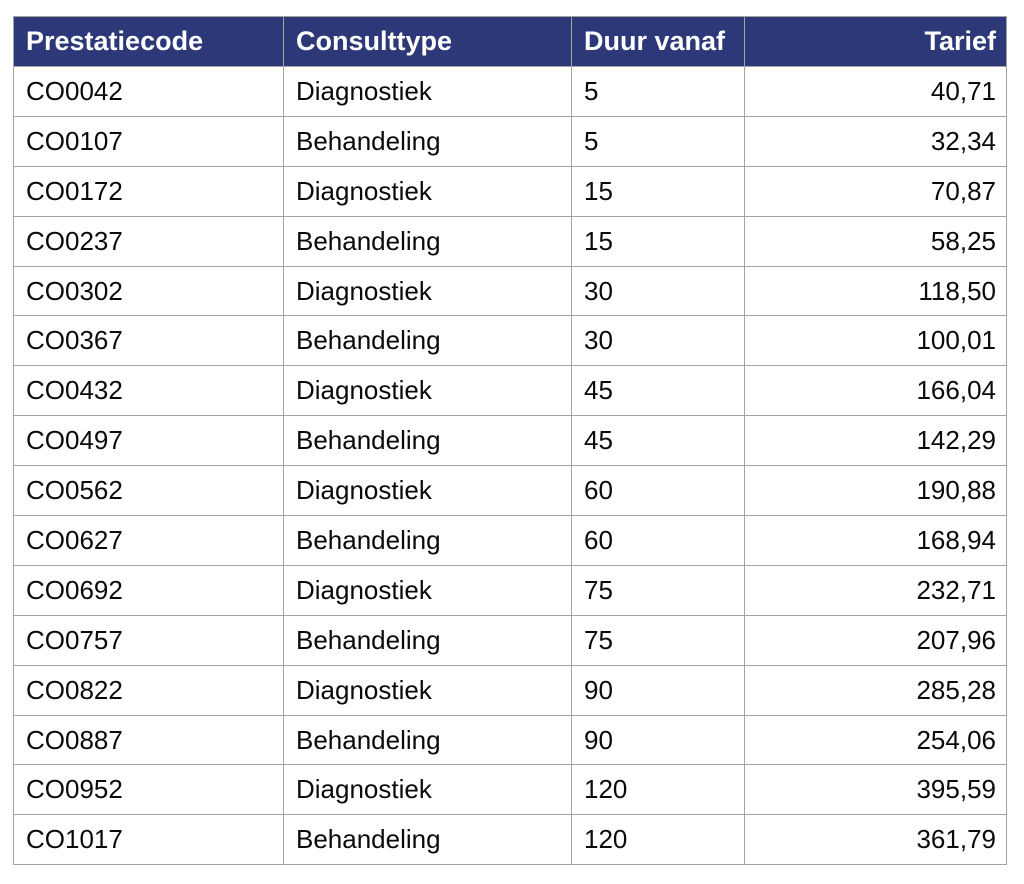  I want to click on column-header-prestatiecode: Prestatiecode, so click(148, 41).